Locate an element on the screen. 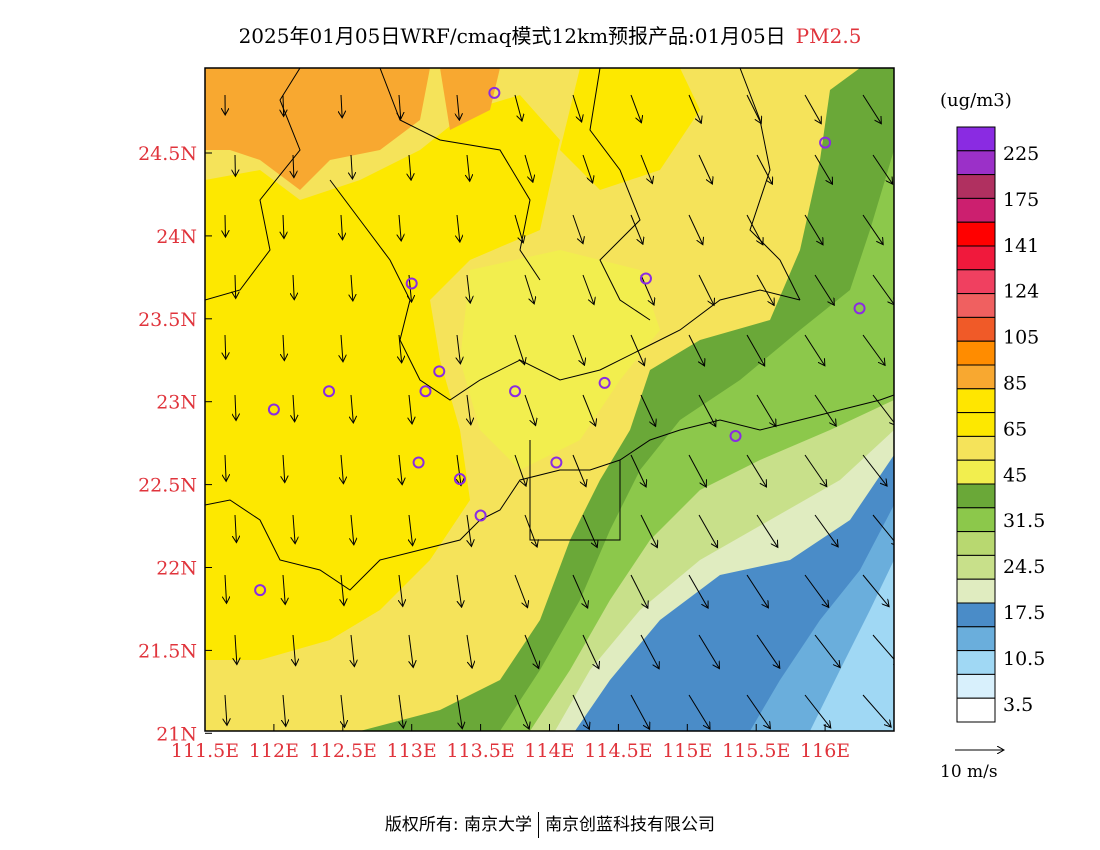  field-45-central is located at coordinates (560, 360).